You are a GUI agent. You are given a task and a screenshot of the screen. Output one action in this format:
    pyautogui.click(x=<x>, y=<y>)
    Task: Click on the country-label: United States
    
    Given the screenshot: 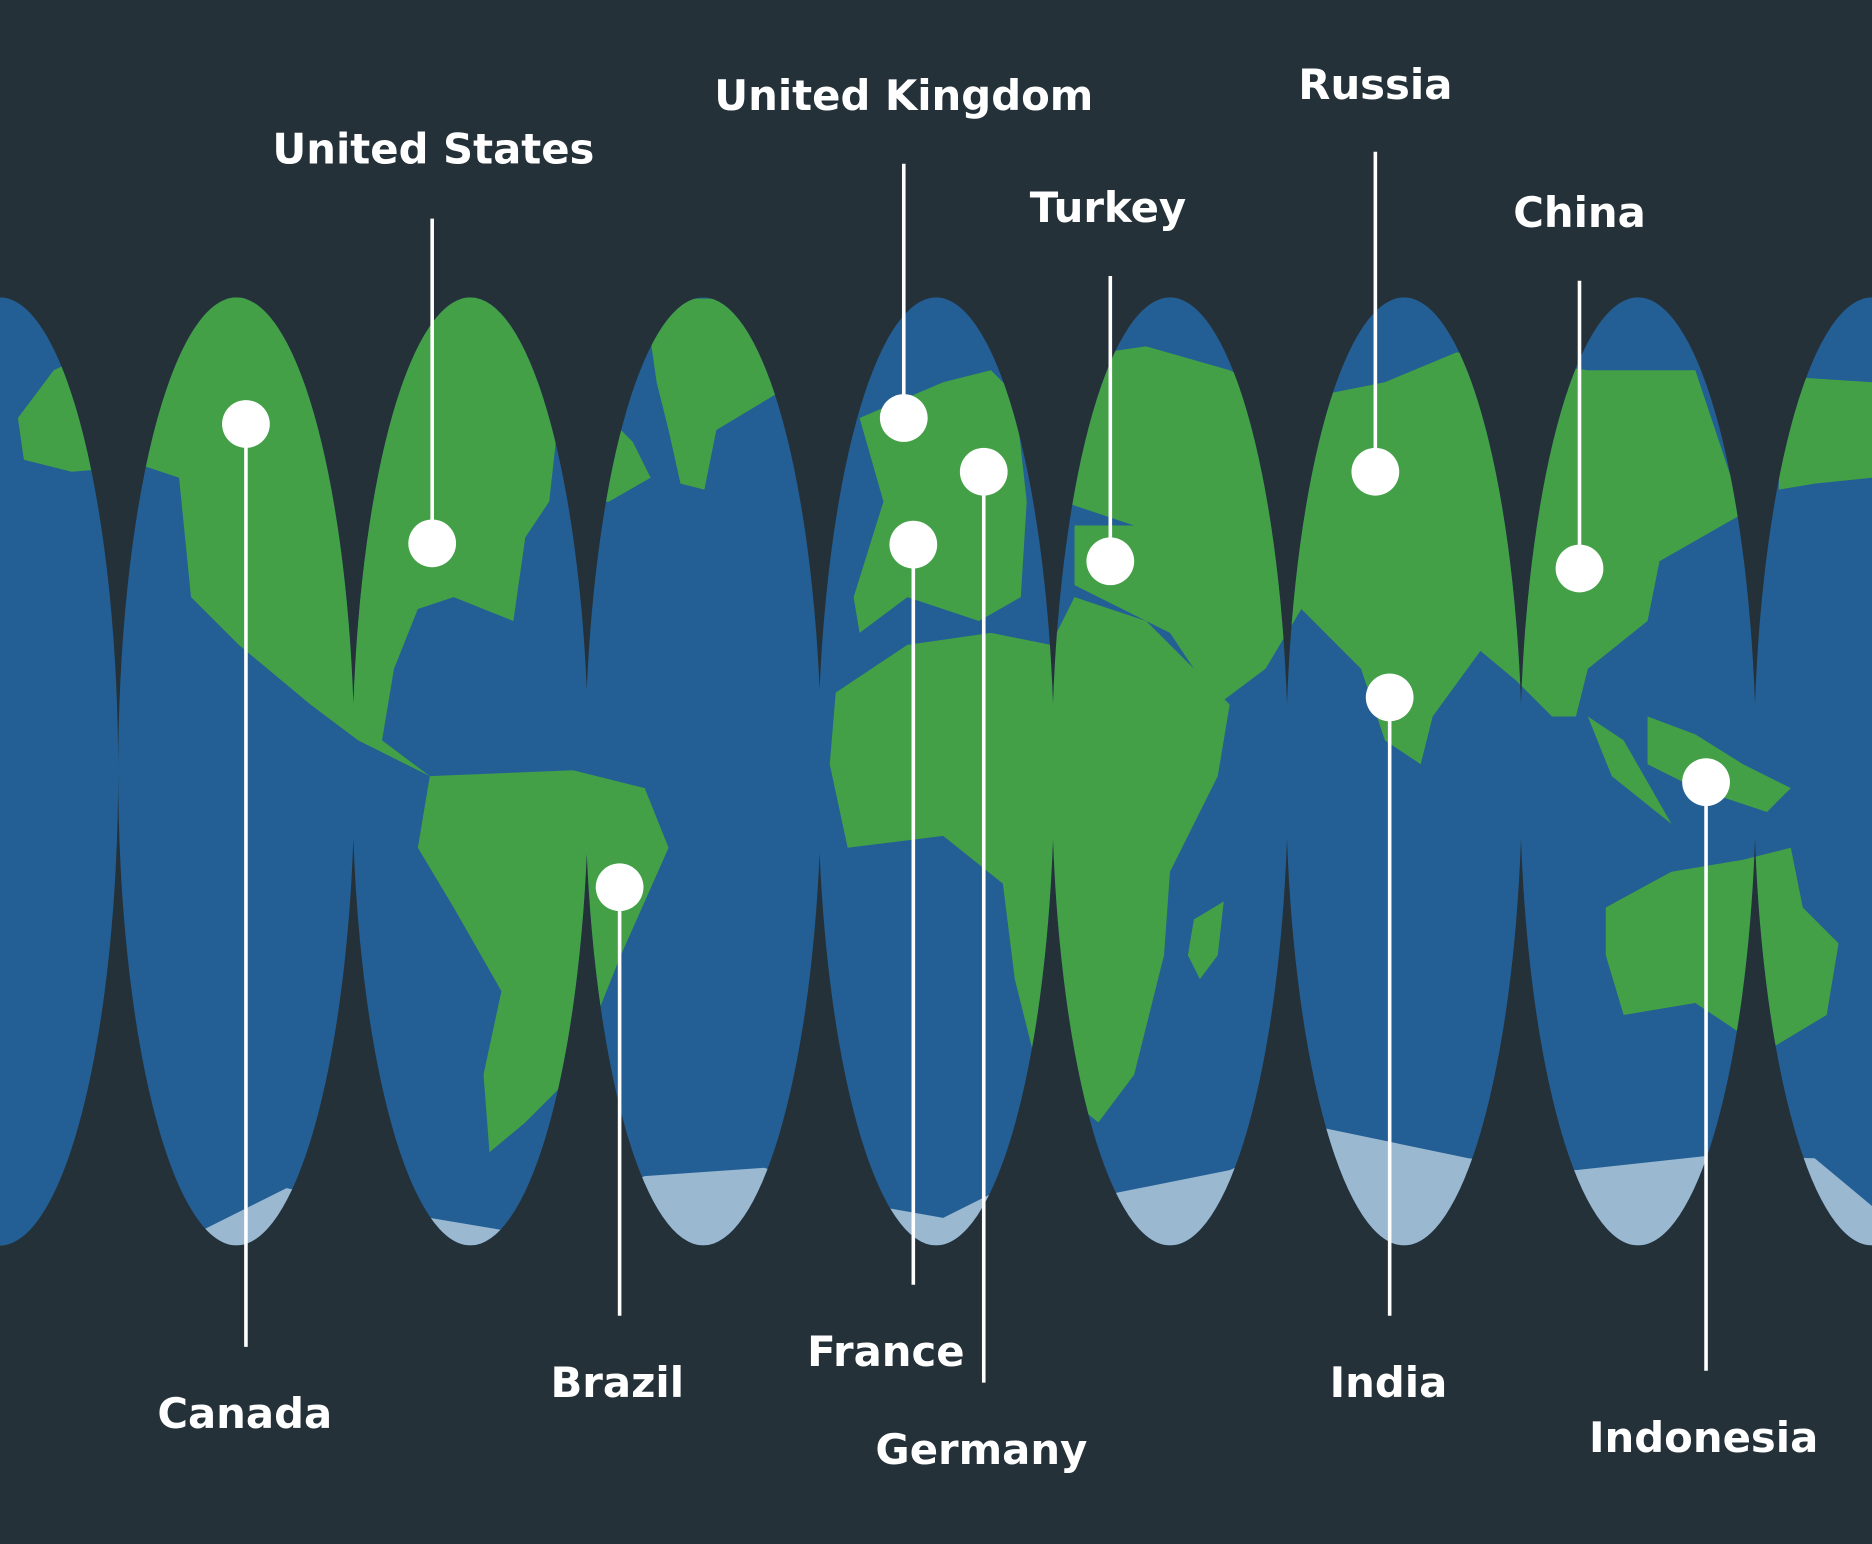 What is the action you would take?
    pyautogui.click(x=433, y=149)
    